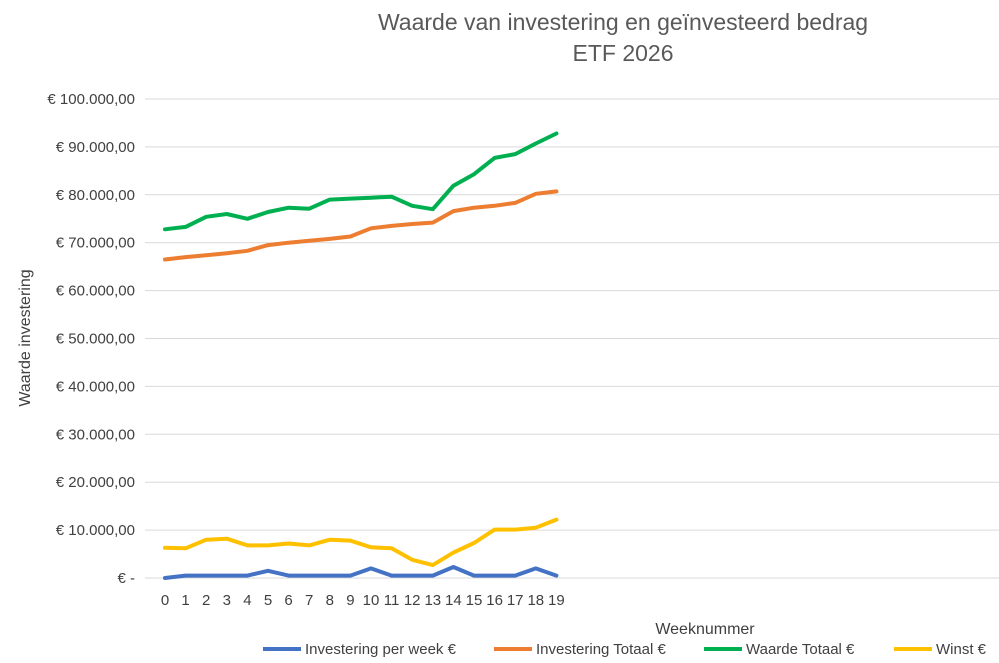 The image size is (999, 663). What do you see at coordinates (381, 649) in the screenshot?
I see `legend-label-0: Investering per week €` at bounding box center [381, 649].